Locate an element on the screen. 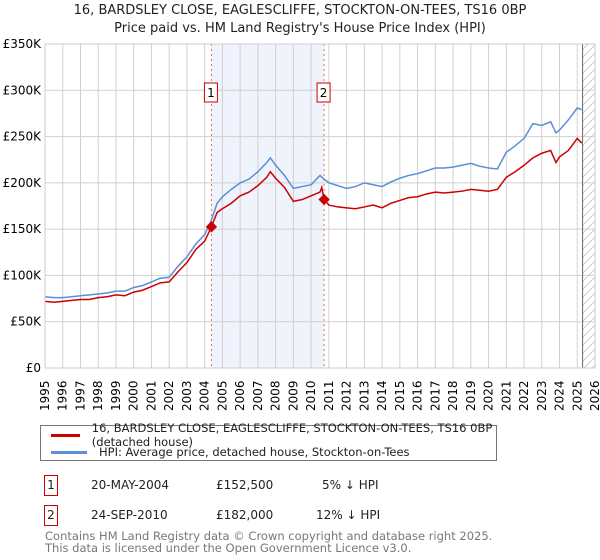 Image resolution: width=600 pixels, height=560 pixels. y-tick-label: £300K is located at coordinates (23, 90).